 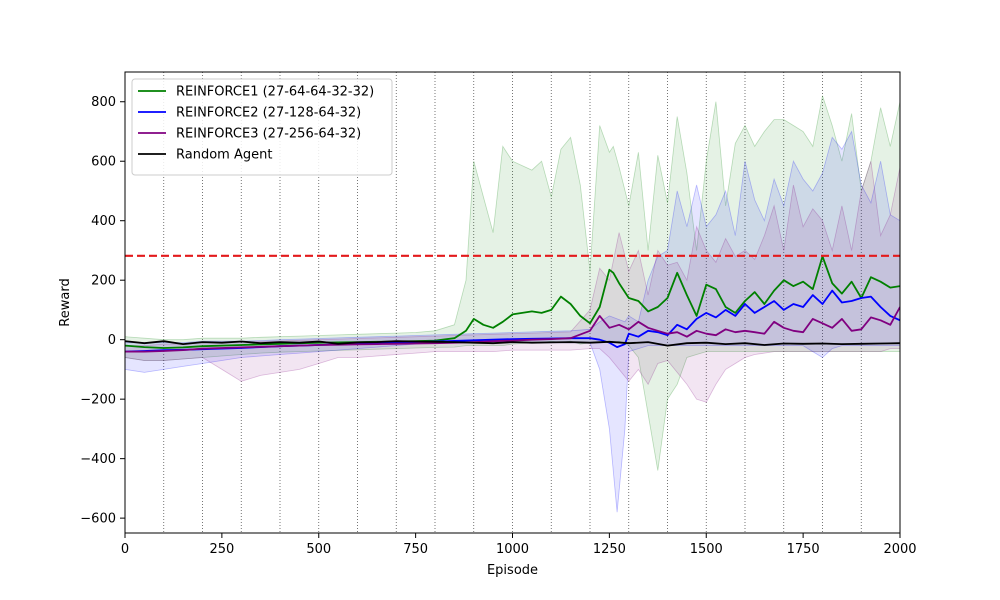 I want to click on legend-label-3: REINFORCE3 (27-256-64-32), so click(x=268, y=134).